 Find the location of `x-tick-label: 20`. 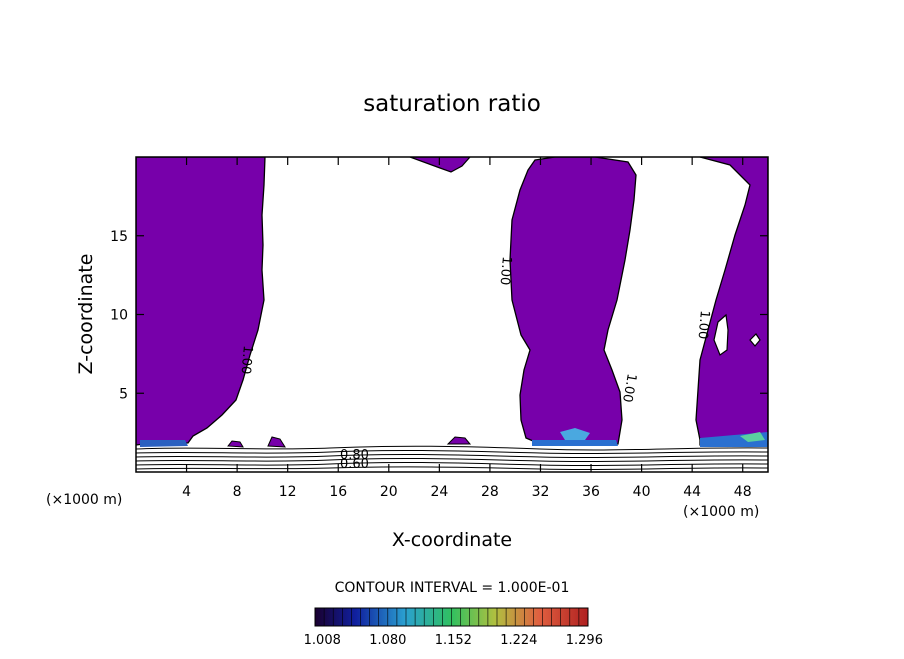

x-tick-label: 20 is located at coordinates (389, 492).